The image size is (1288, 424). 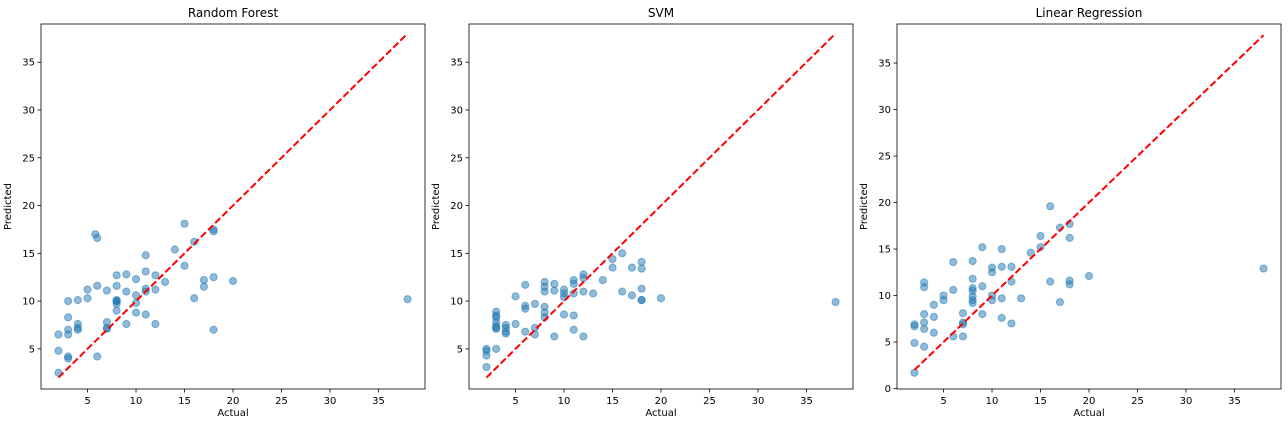 What do you see at coordinates (378, 401) in the screenshot?
I see `x-tick-label: 35` at bounding box center [378, 401].